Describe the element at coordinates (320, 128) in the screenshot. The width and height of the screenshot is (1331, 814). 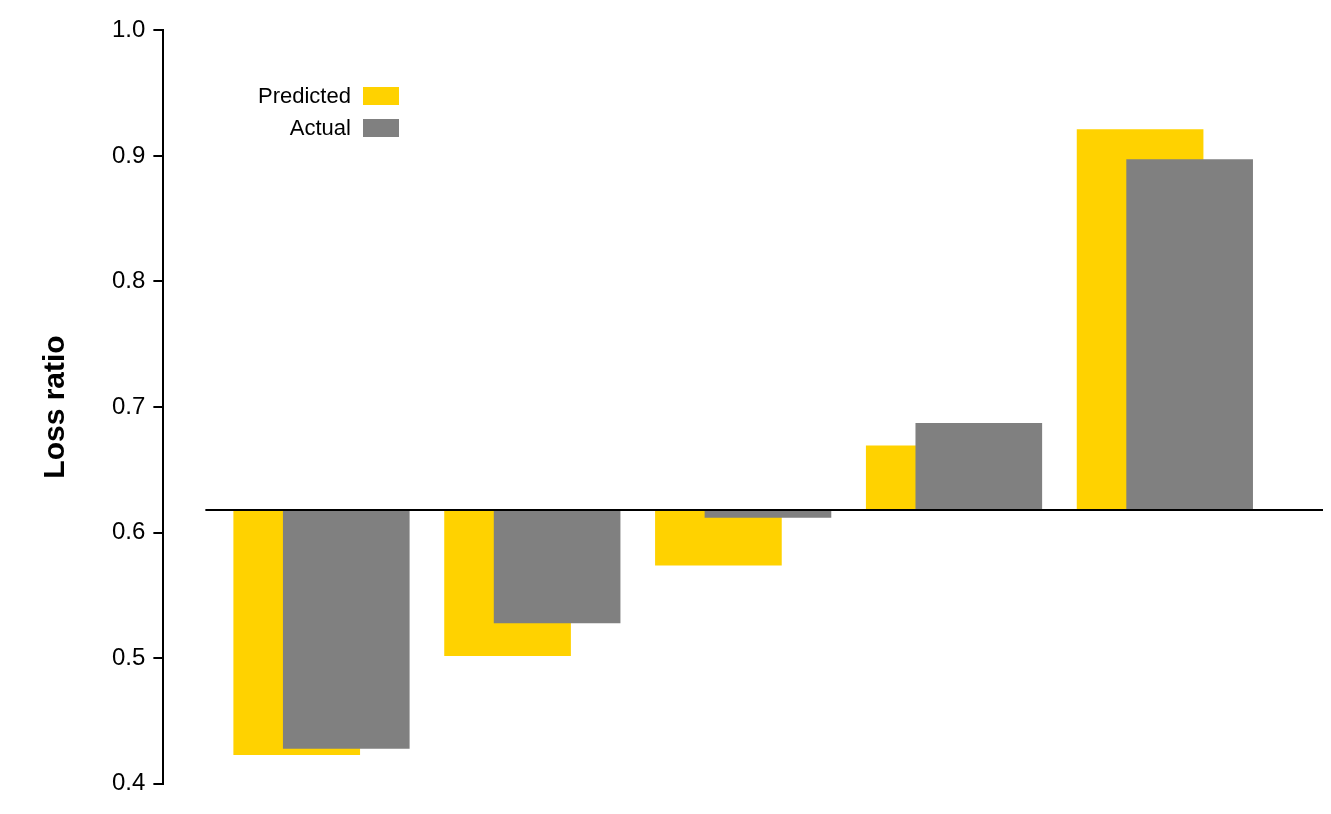
I see `legend-label: Actual` at that location.